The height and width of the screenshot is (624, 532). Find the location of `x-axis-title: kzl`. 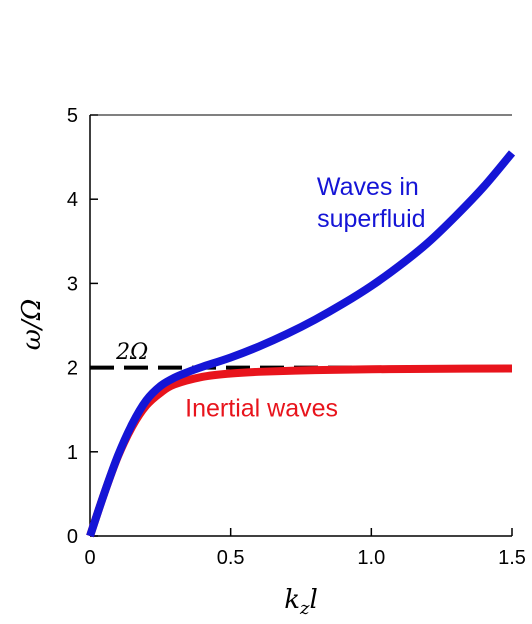

x-axis-title: kzl is located at coordinates (301, 602).